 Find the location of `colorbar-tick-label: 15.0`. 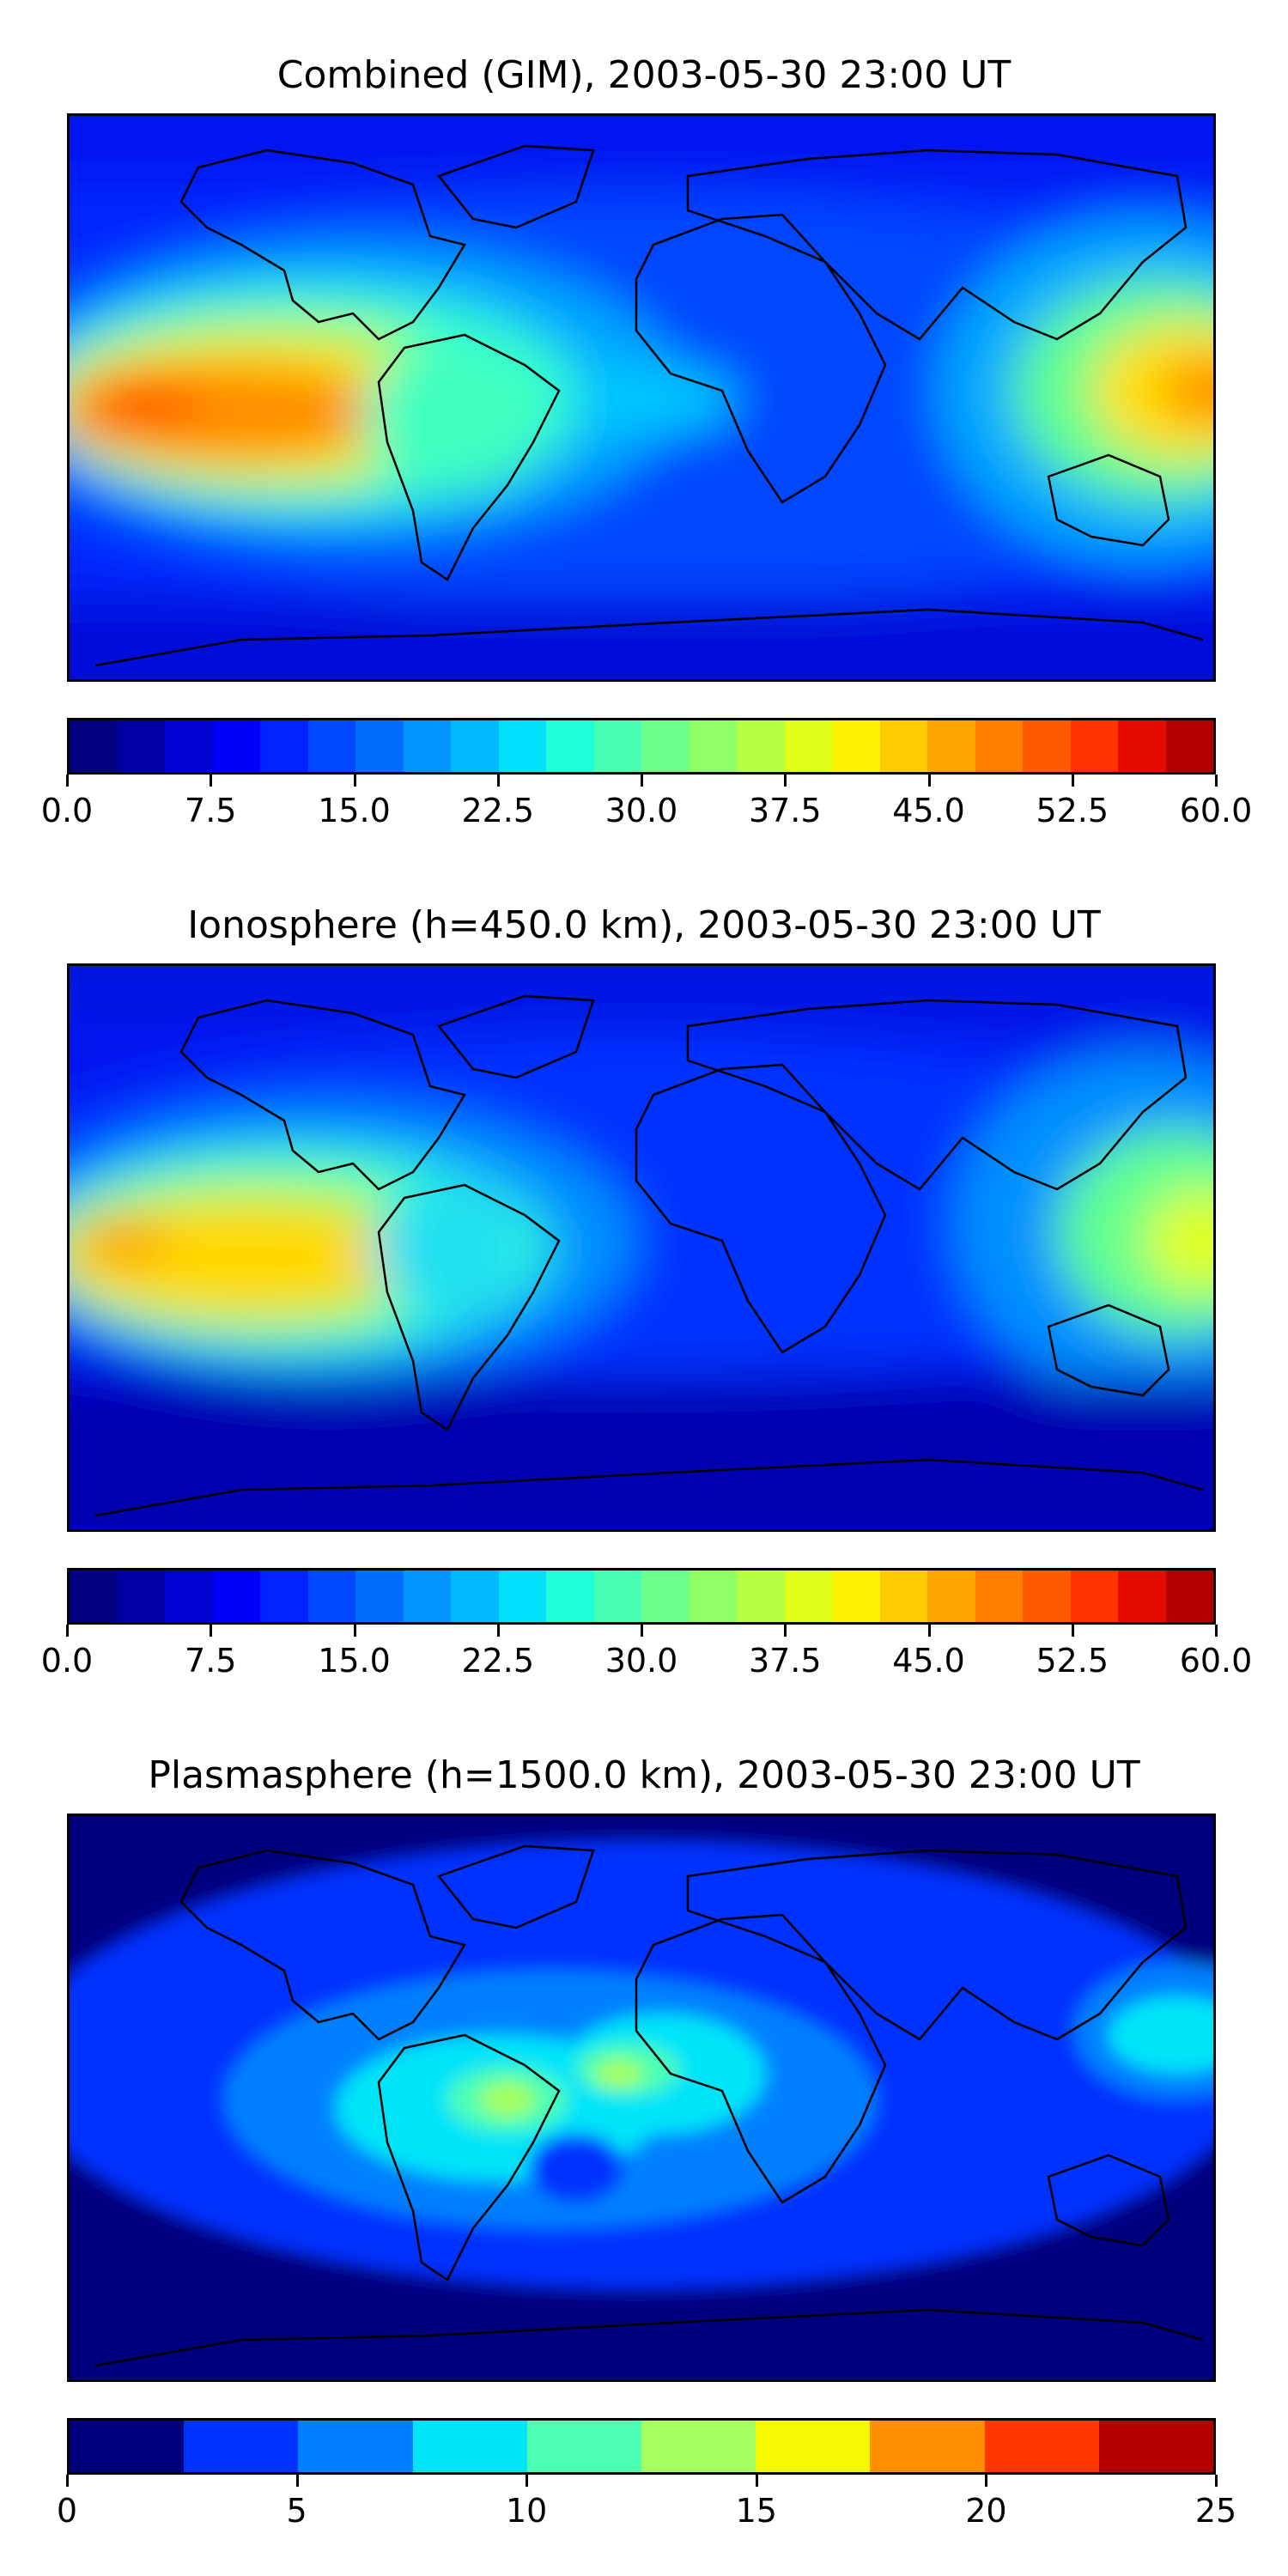

colorbar-tick-label: 15.0 is located at coordinates (355, 1661).